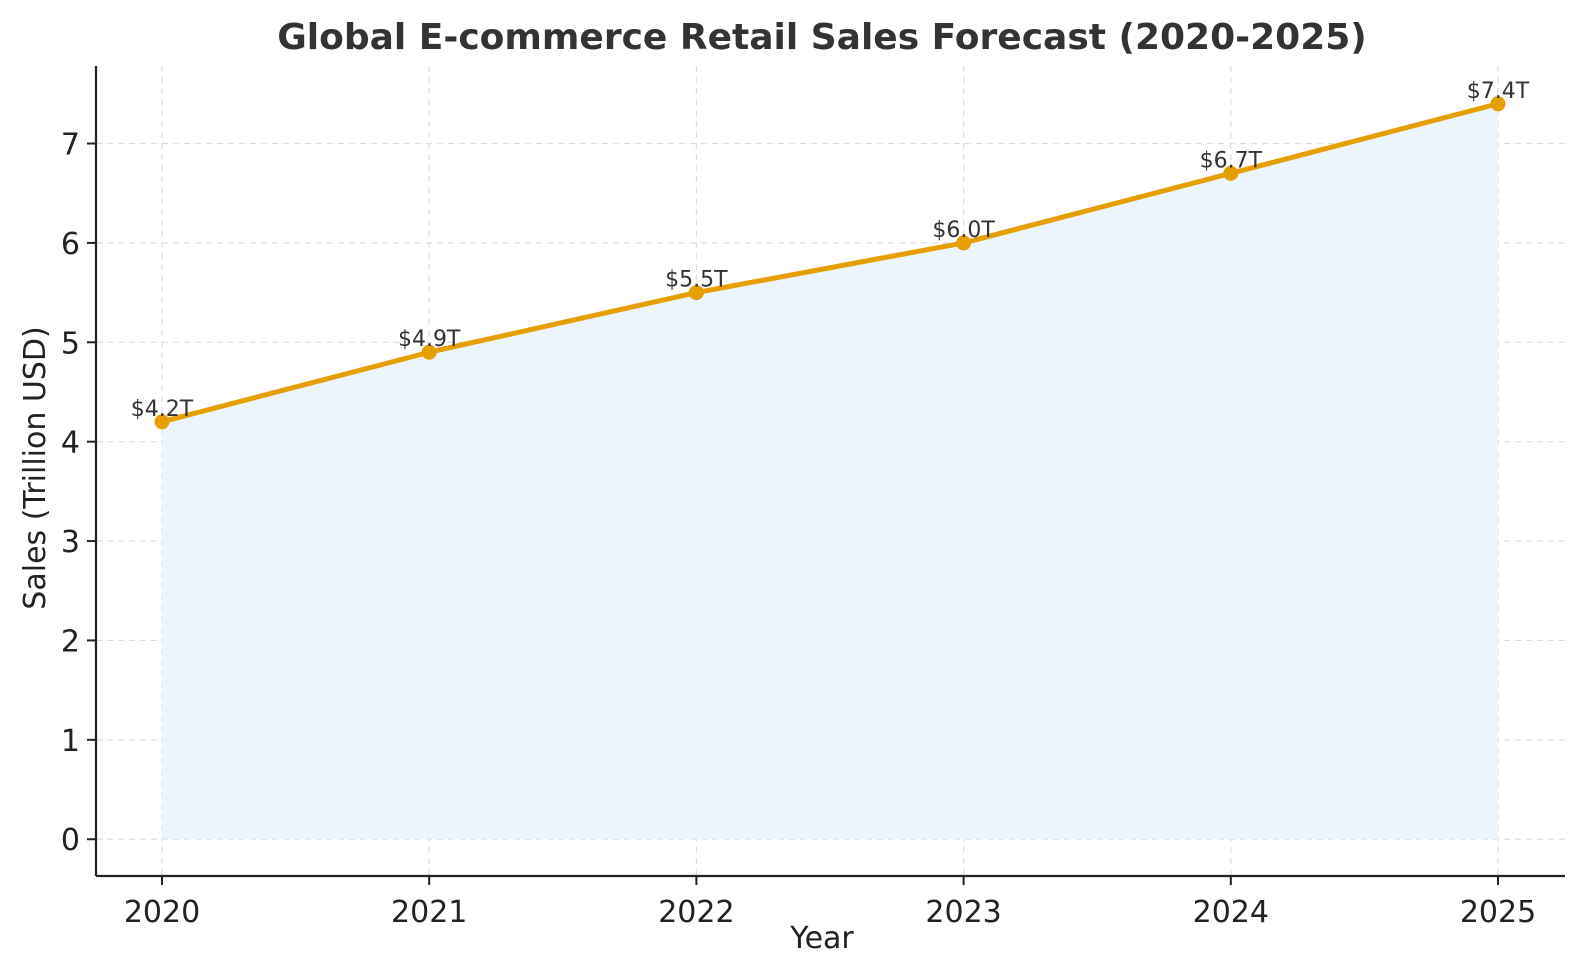 This screenshot has width=1580, height=980. What do you see at coordinates (35, 467) in the screenshot?
I see `y-axis-label: Sales (Trillion USD)` at bounding box center [35, 467].